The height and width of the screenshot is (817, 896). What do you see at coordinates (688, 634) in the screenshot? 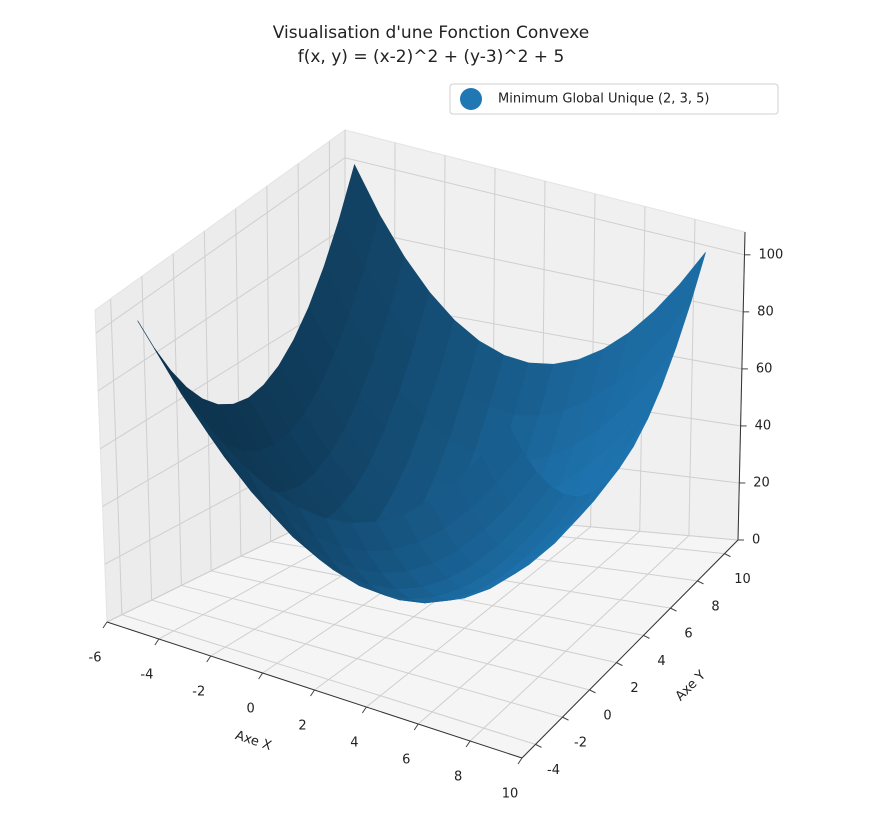
I see `y-tick-label: 6` at bounding box center [688, 634].